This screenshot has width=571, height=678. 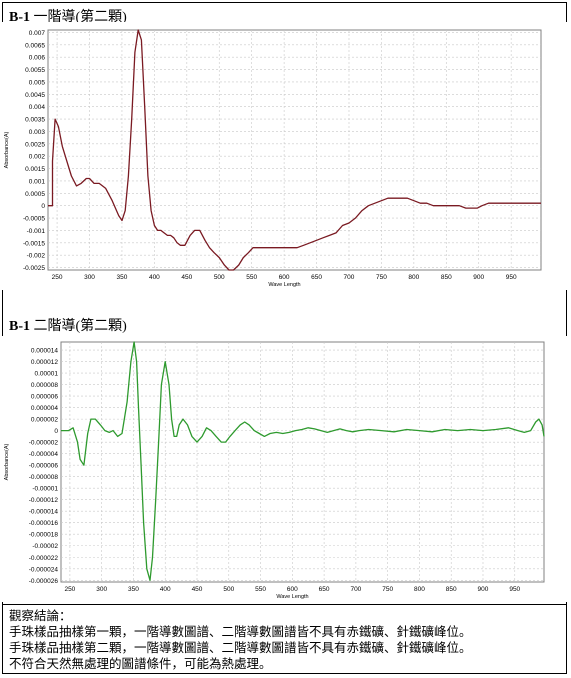 I want to click on chart2-header: B-1 二階導(第二顆), so click(x=68, y=325).